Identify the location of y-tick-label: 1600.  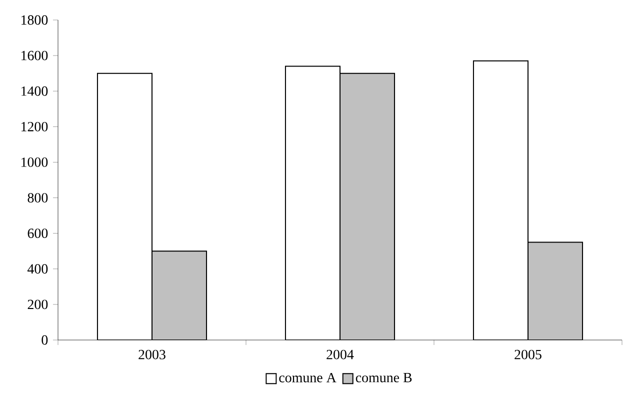
(34, 55).